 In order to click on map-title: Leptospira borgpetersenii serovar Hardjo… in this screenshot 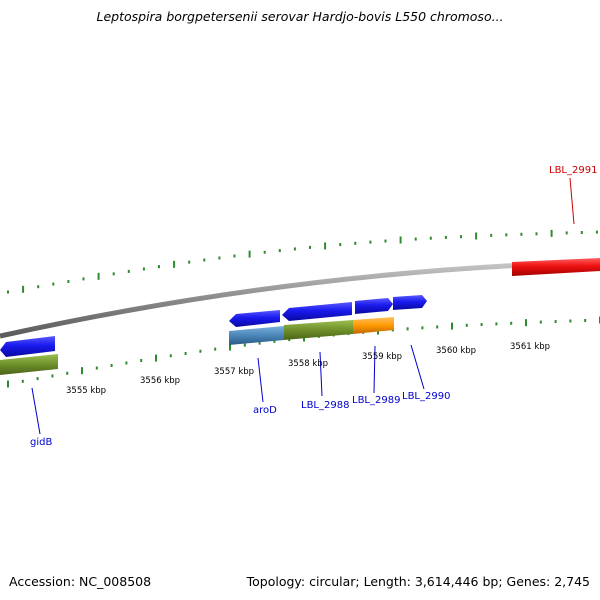, I will do `click(300, 16)`.